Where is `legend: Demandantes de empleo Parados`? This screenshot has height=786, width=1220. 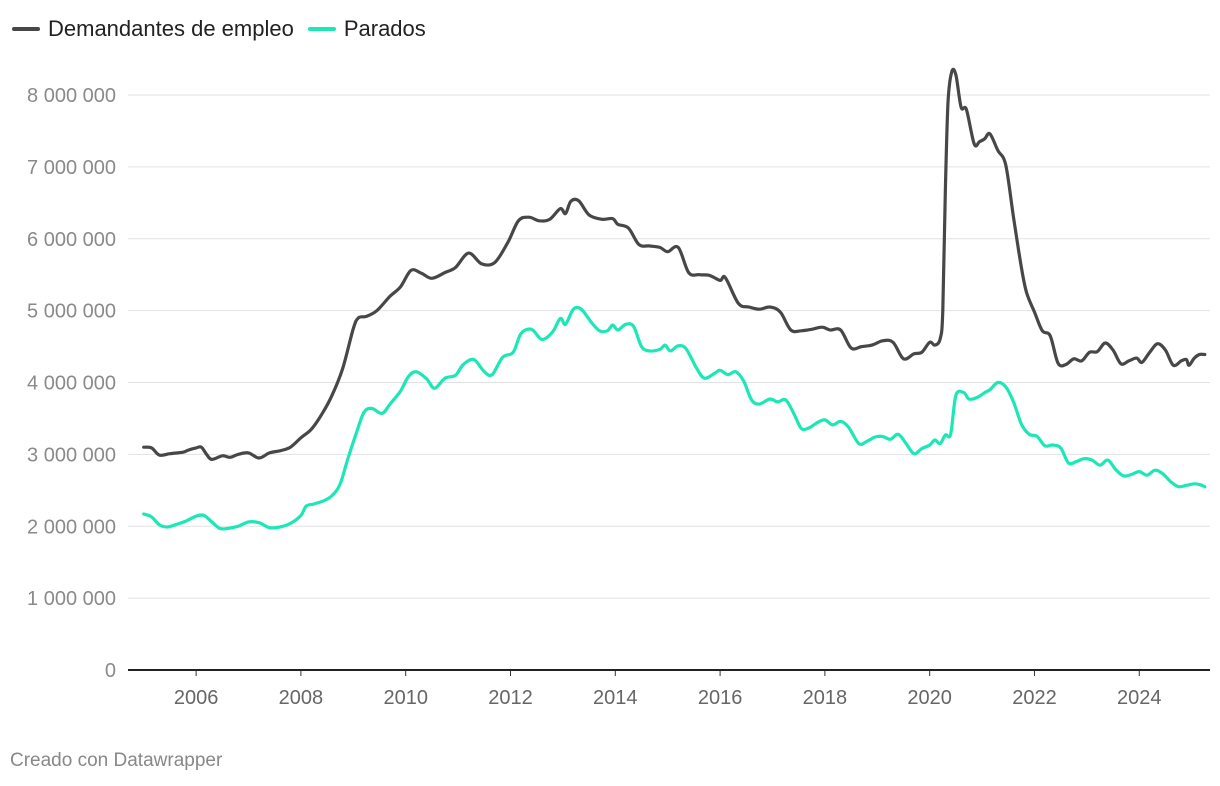
legend: Demandantes de empleo Parados is located at coordinates (226, 29).